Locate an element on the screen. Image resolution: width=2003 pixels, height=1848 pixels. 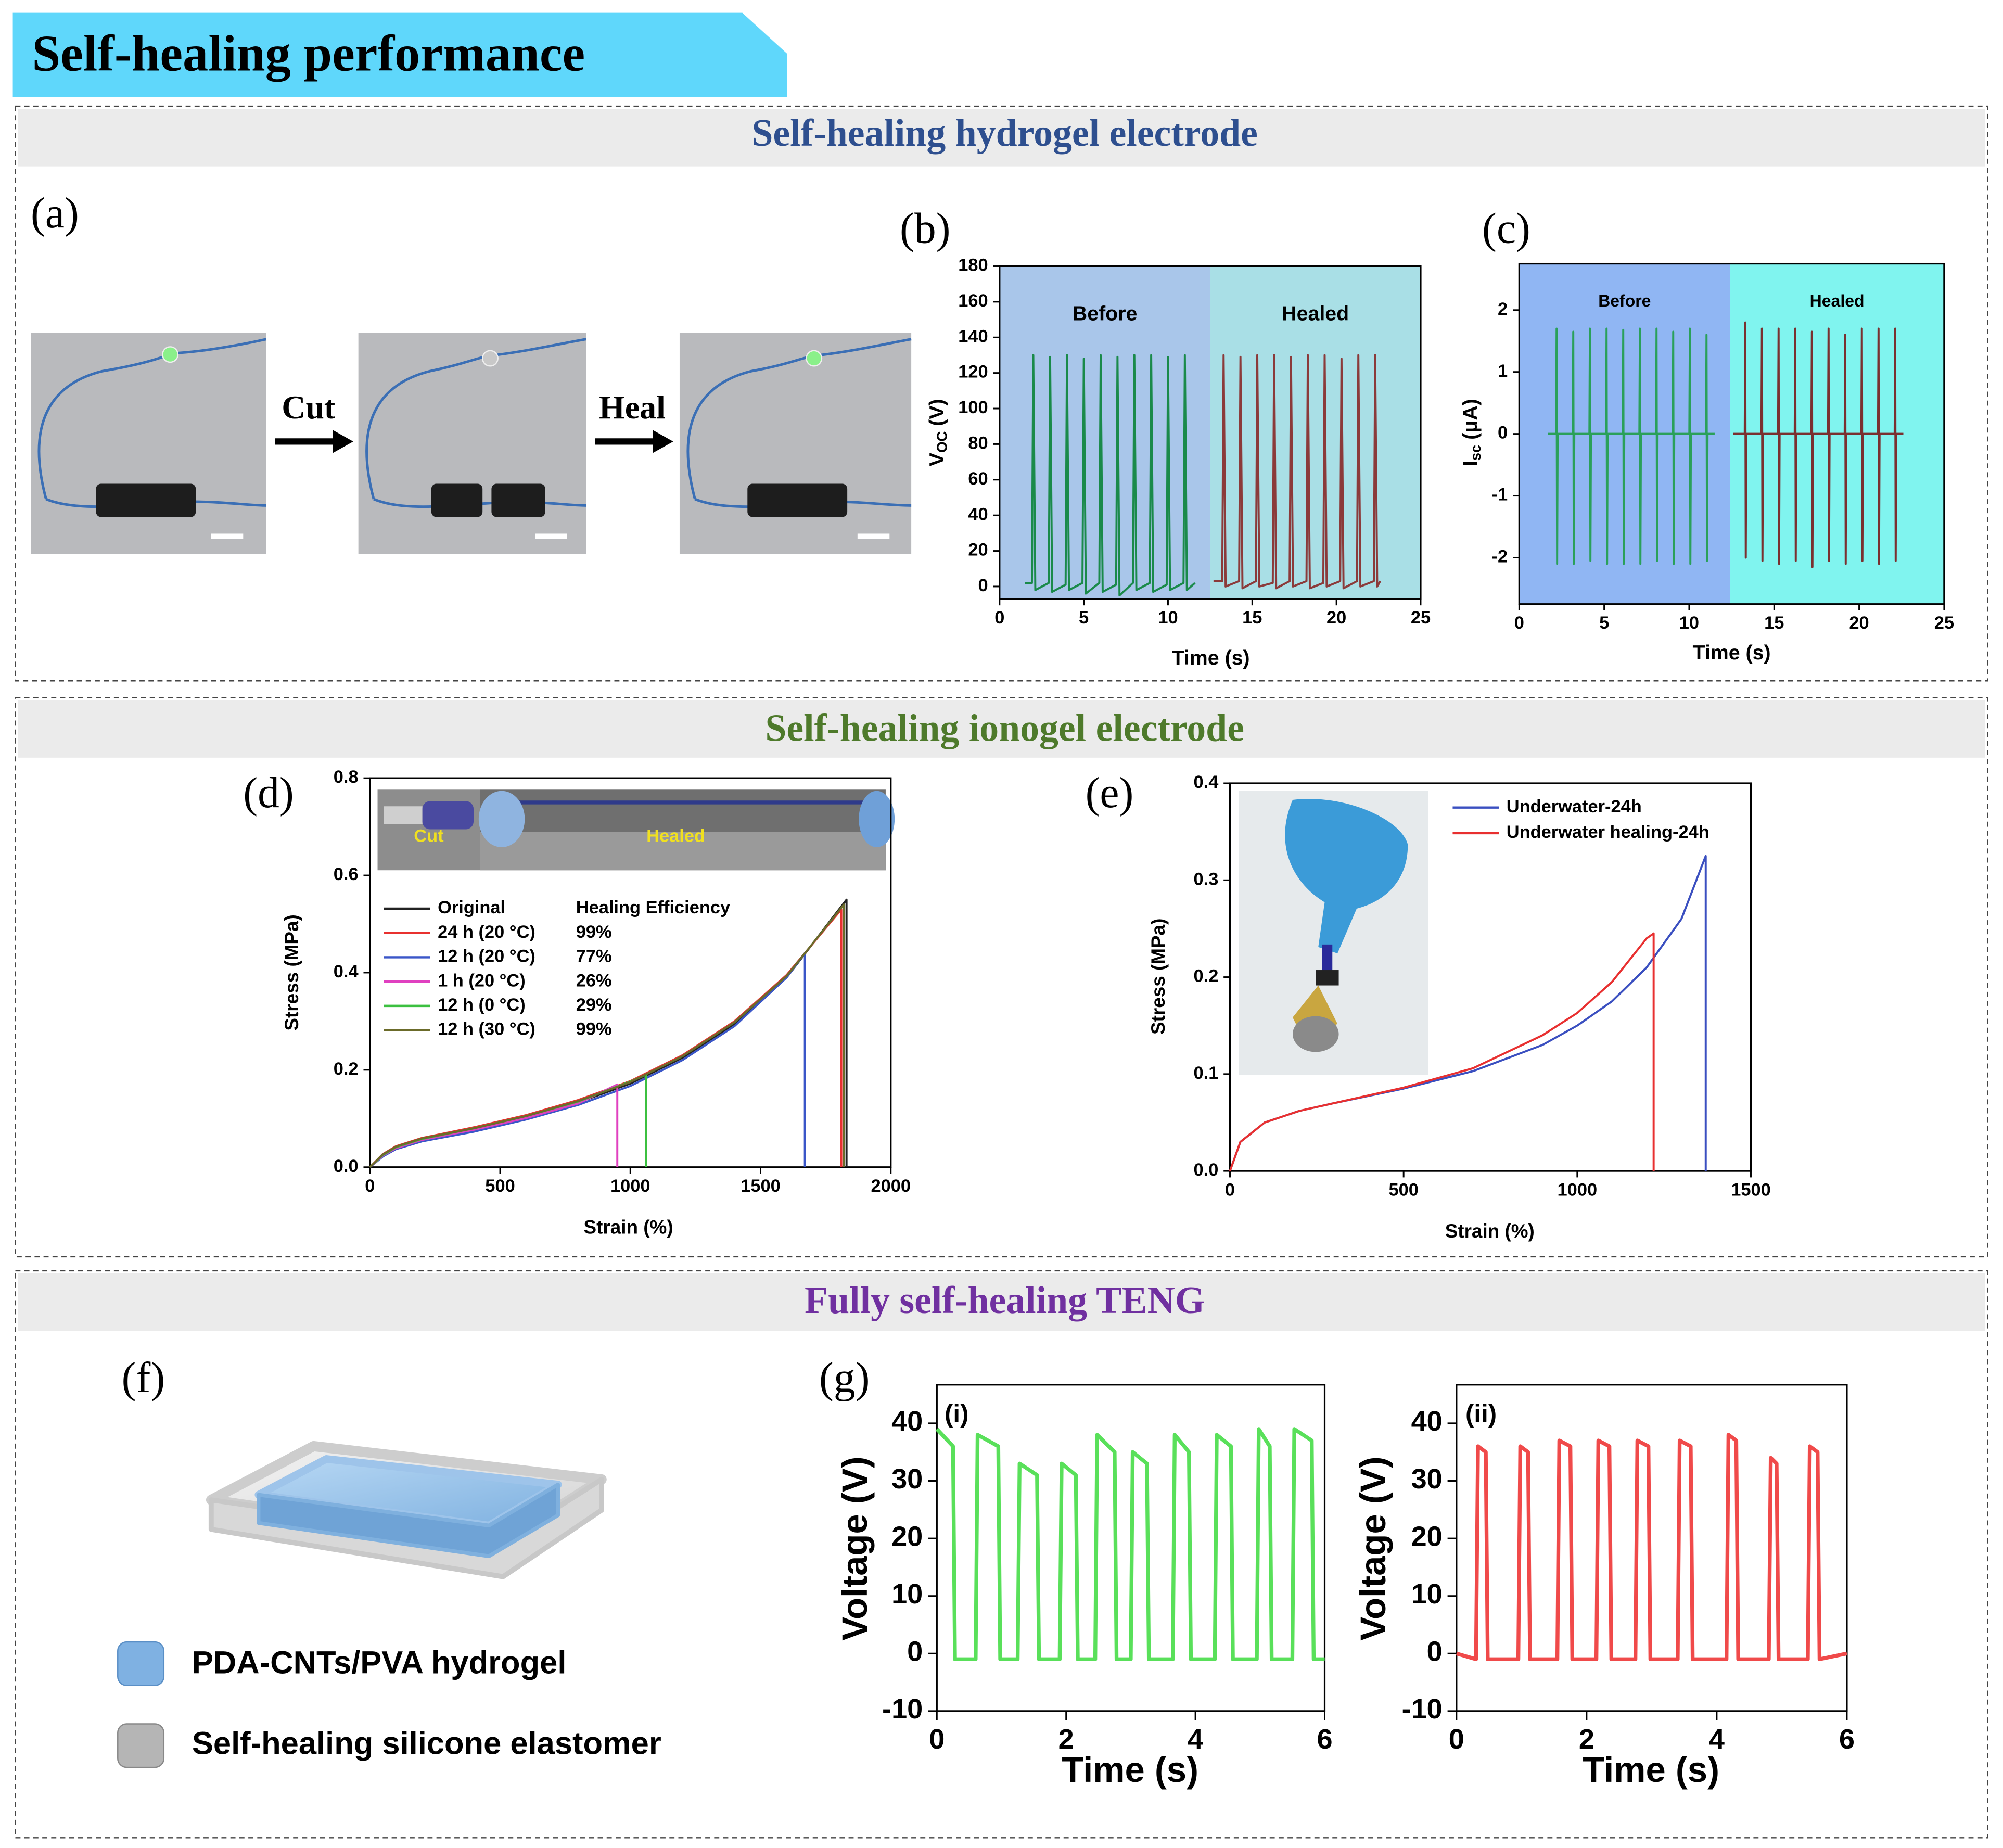
legend-label: PDA-CNTs/PVA hydrogel is located at coordinates (379, 1663).